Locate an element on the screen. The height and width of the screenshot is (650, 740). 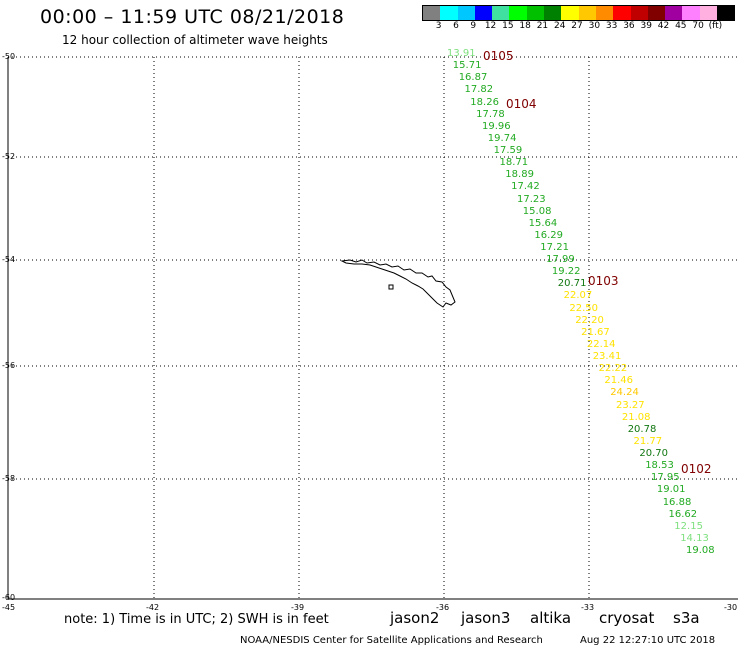
legend-label: 12 is located at coordinates (490, 26).